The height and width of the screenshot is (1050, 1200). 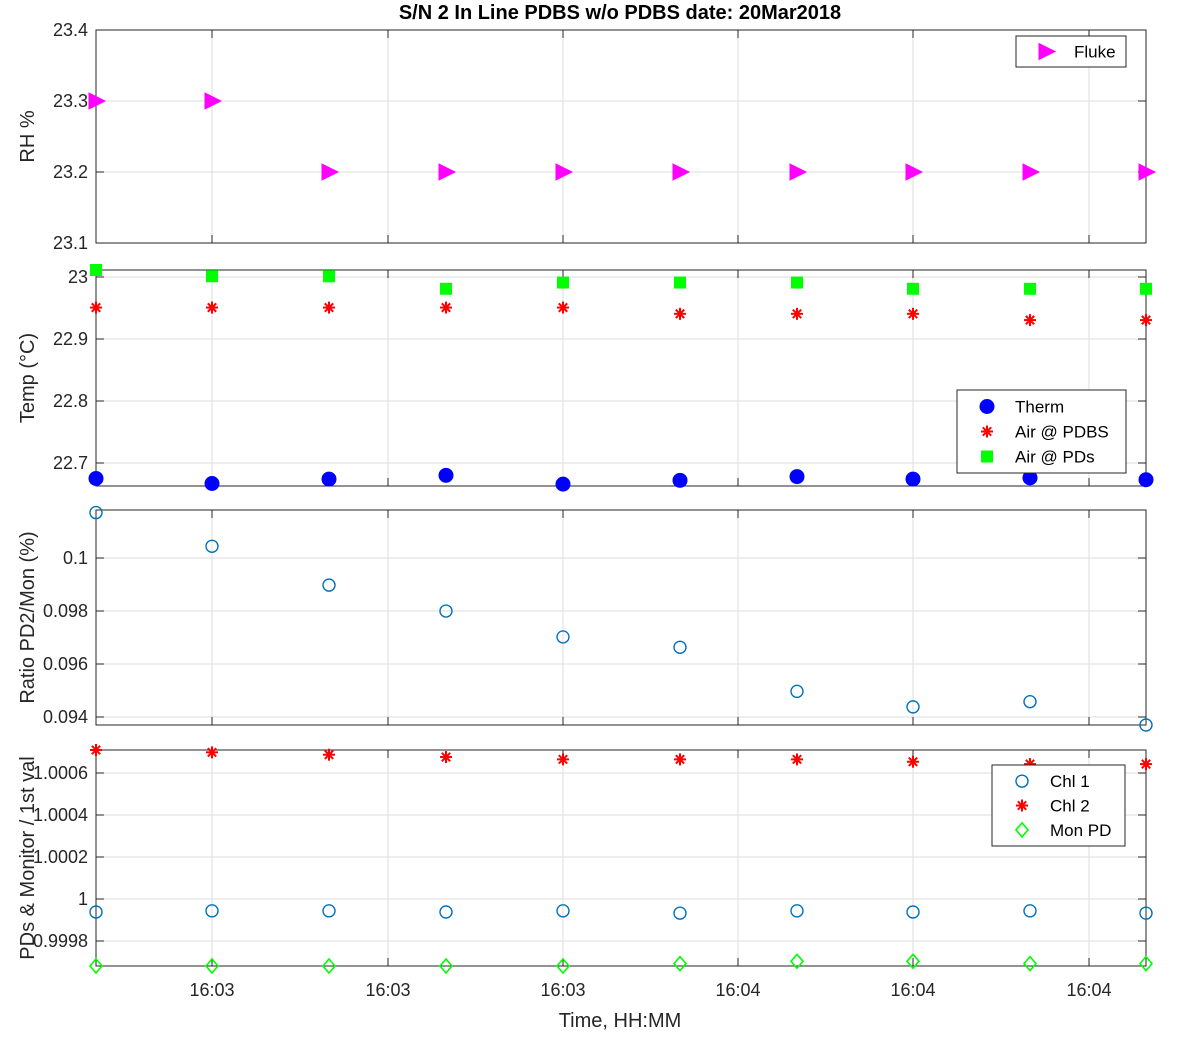 I want to click on legend: Chl 1 Chl 2 Mon PD, so click(x=1058, y=805).